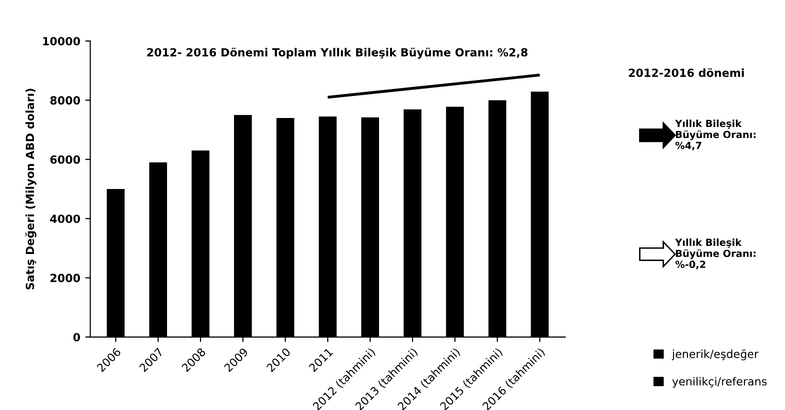 The width and height of the screenshot is (785, 410). What do you see at coordinates (337, 53) in the screenshot?
I see `text: 2012- 2016 Dönemi Toplam Yıllık Bileşik Büyüme Oranı: %2,8` at bounding box center [337, 53].